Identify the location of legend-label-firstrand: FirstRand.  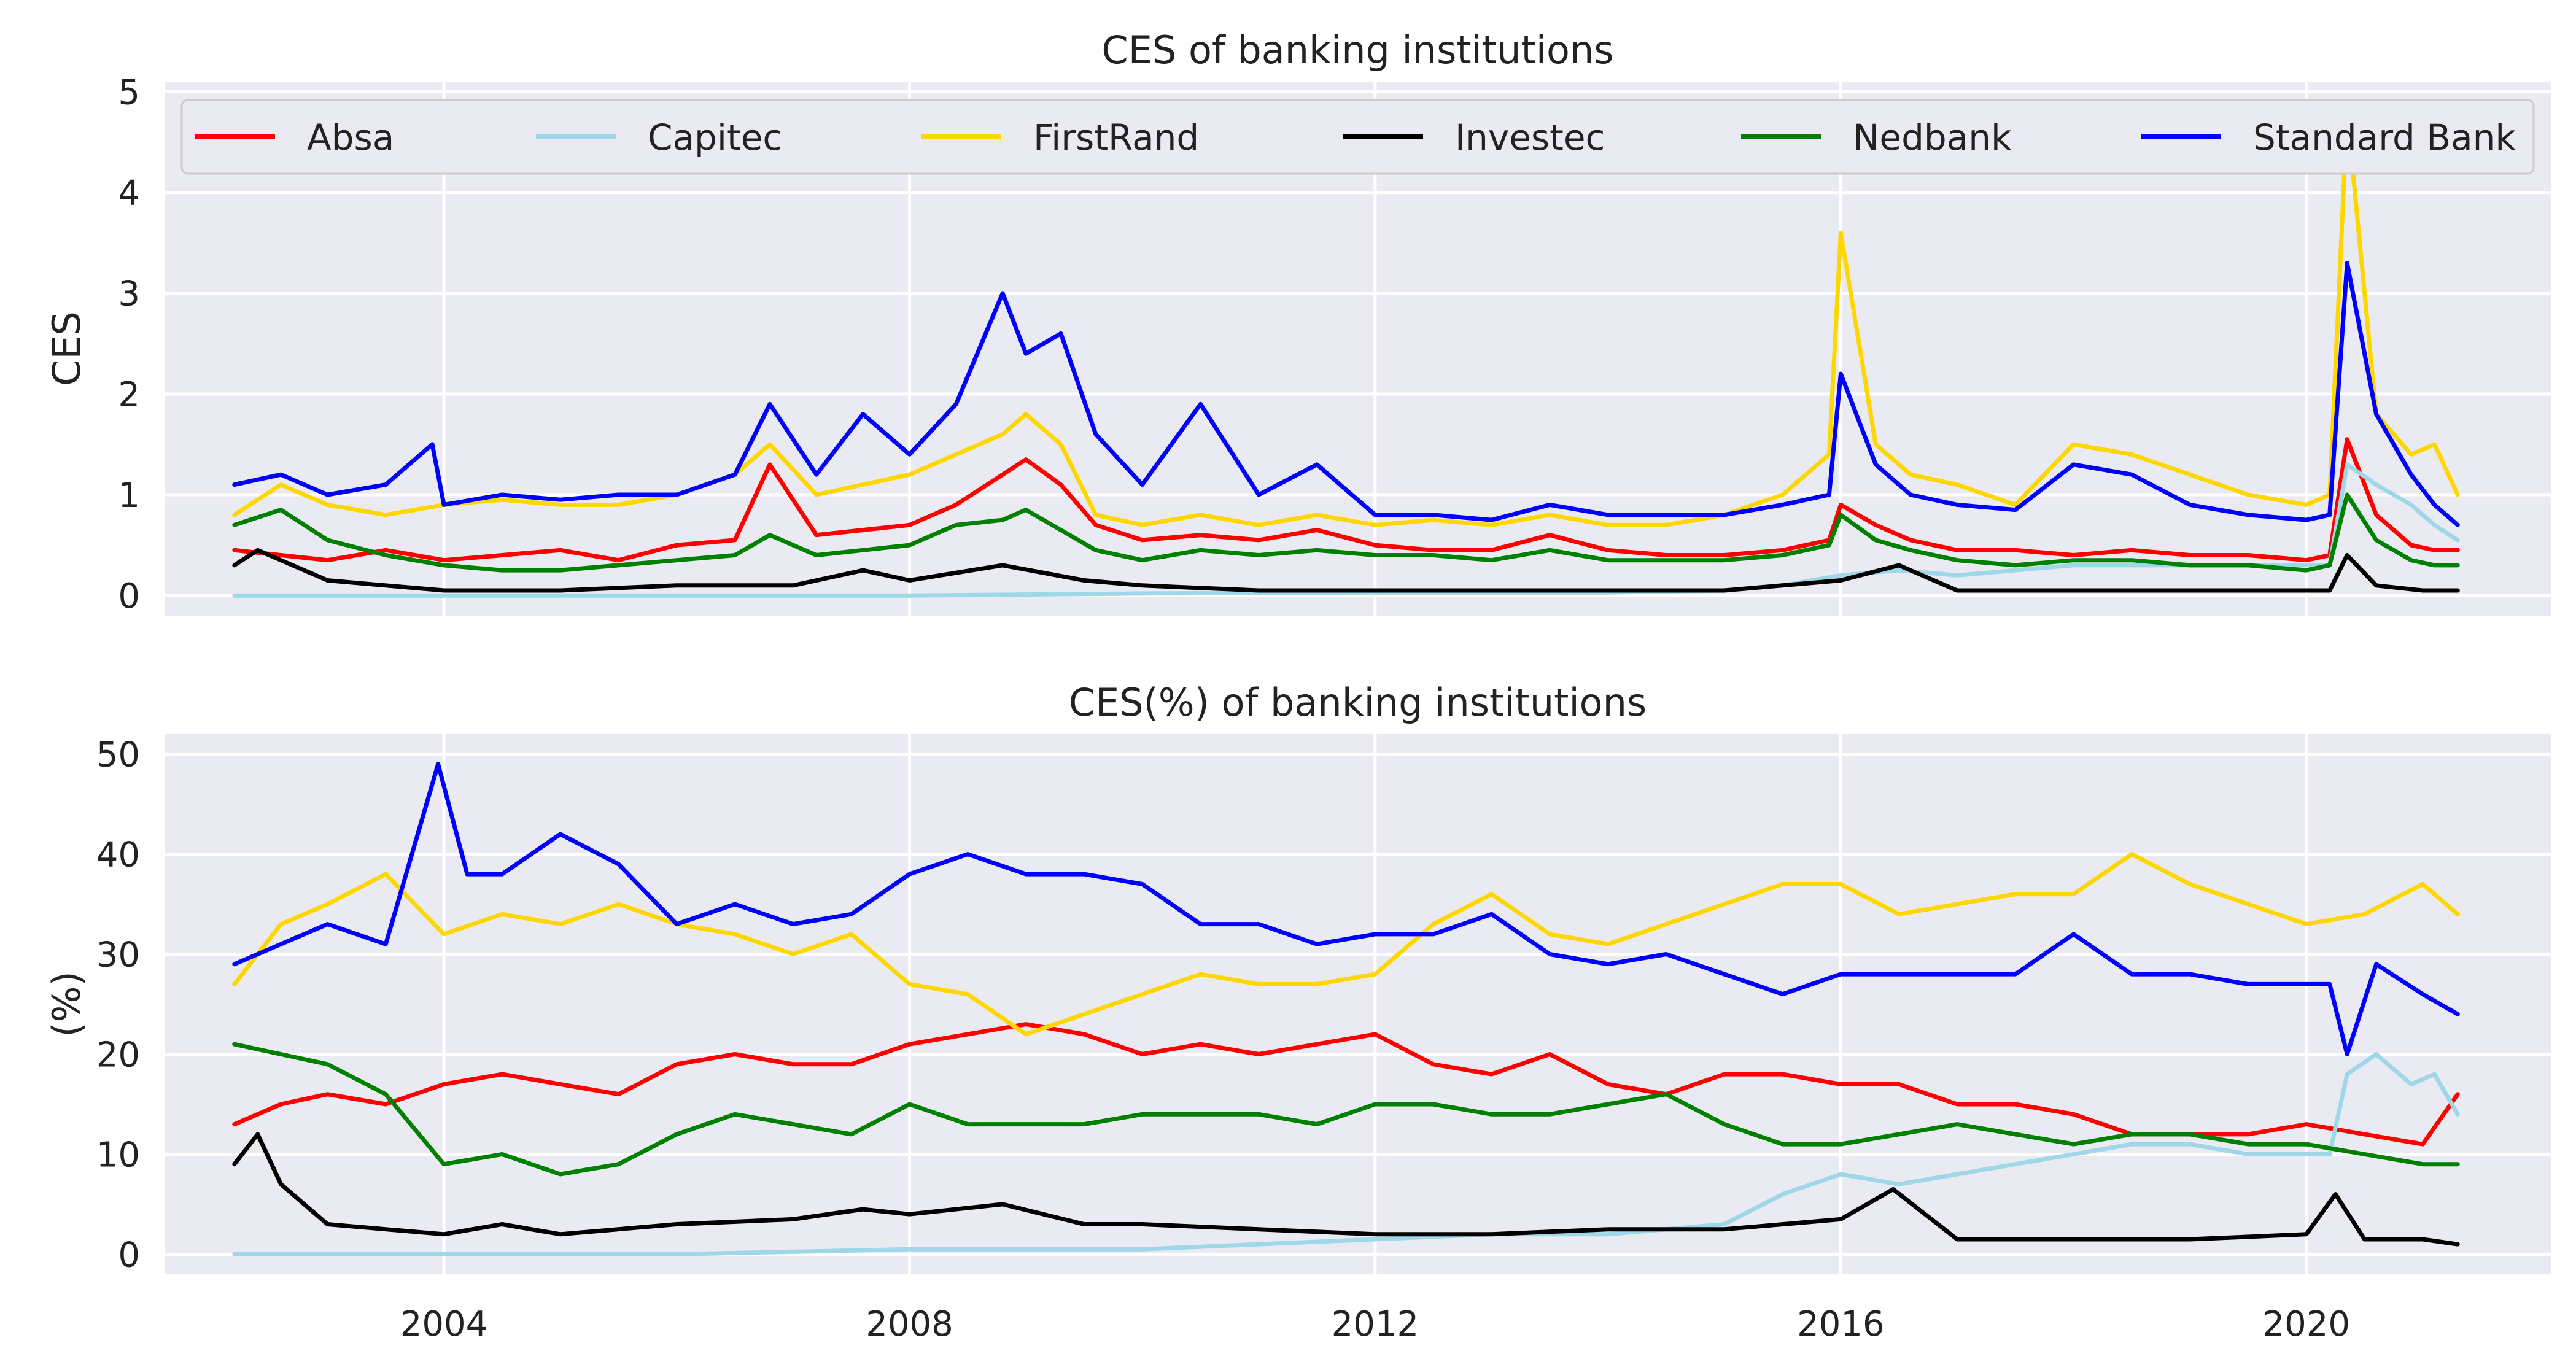
(1116, 137).